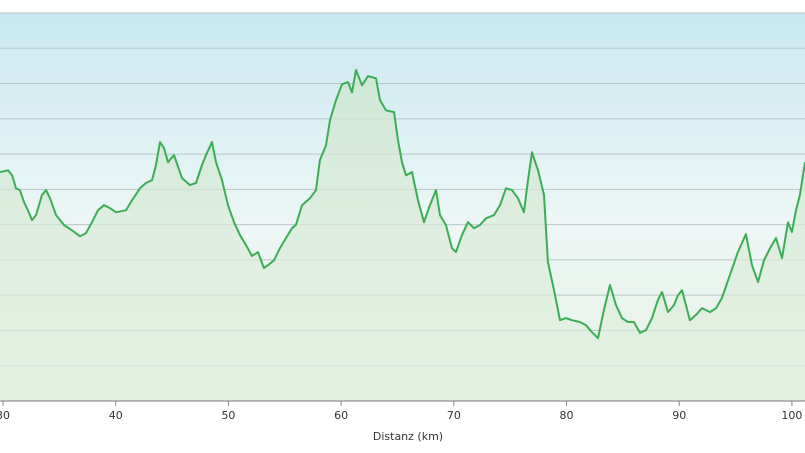  What do you see at coordinates (454, 415) in the screenshot?
I see `x-tick-label: 70` at bounding box center [454, 415].